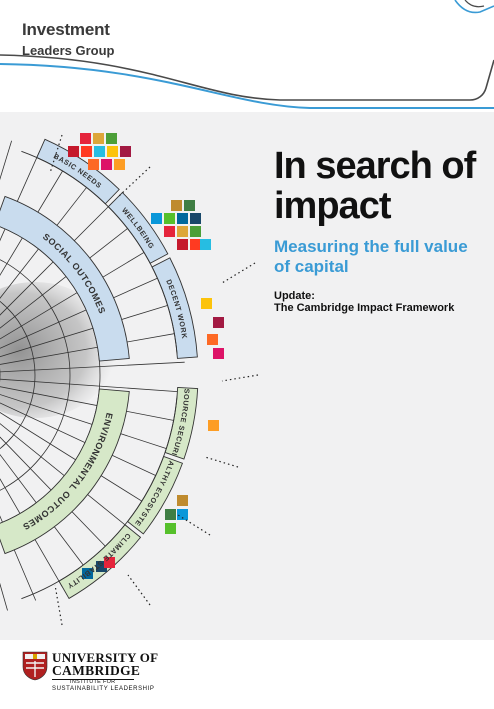 This screenshot has width=494, height=709. I want to click on update-framework-name: The Cambridge Impact Framework, so click(364, 308).